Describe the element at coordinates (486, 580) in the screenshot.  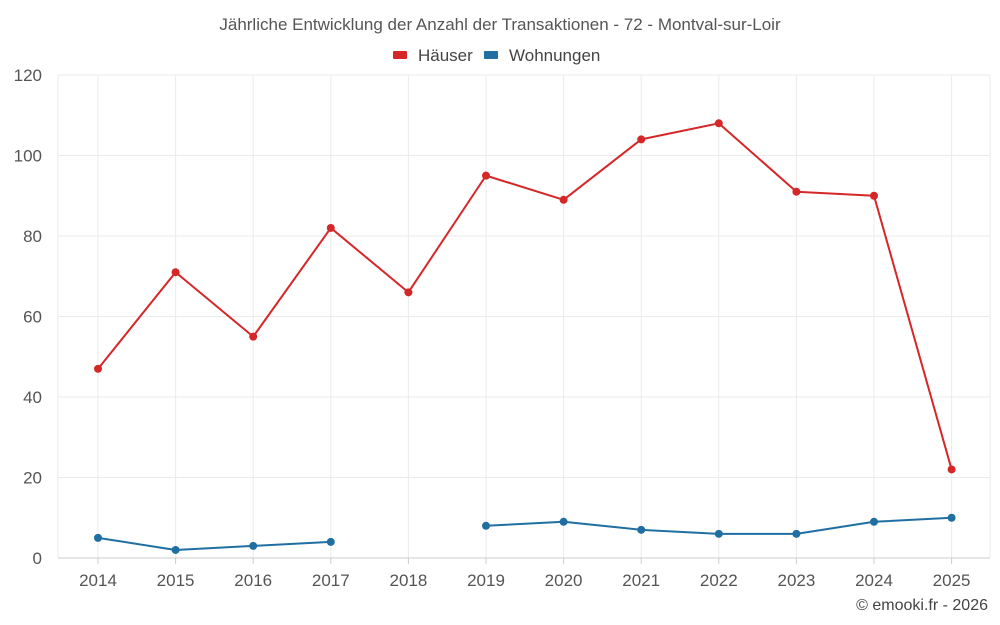
I see `x-tick-label: 2019` at that location.